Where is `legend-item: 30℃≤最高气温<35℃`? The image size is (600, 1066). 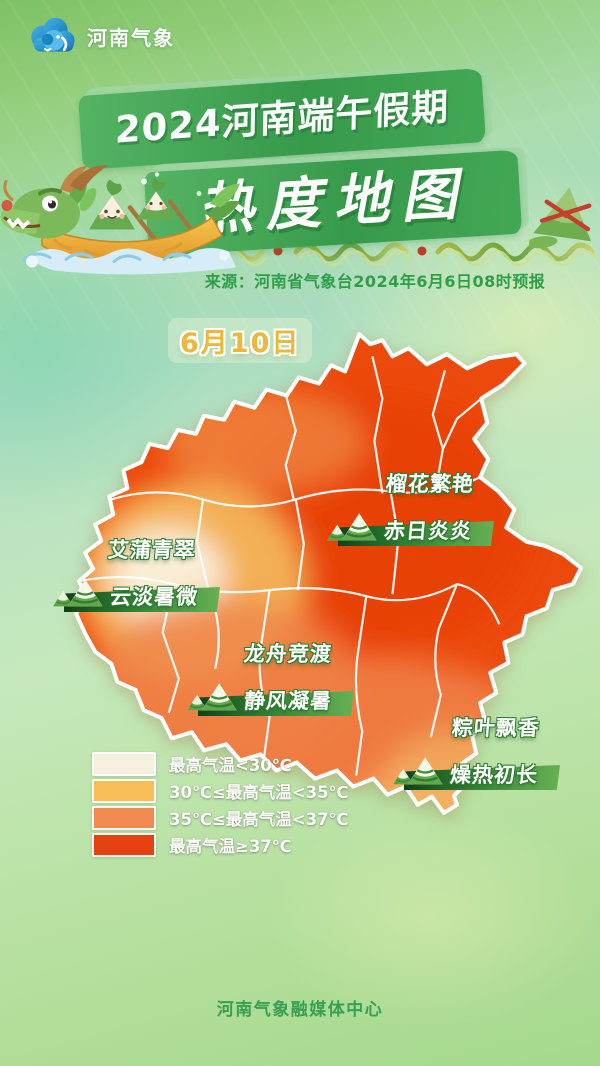
legend-item: 30℃≤最高气温<35℃ is located at coordinates (220, 791).